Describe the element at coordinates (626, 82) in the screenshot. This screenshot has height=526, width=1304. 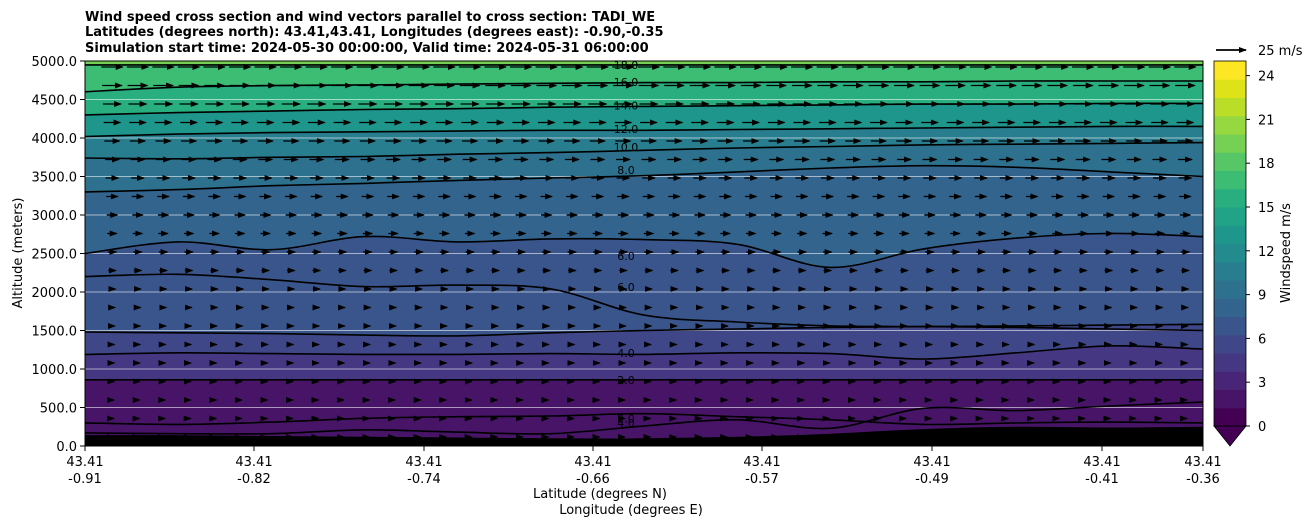
I see `contour-label: 16.0` at that location.